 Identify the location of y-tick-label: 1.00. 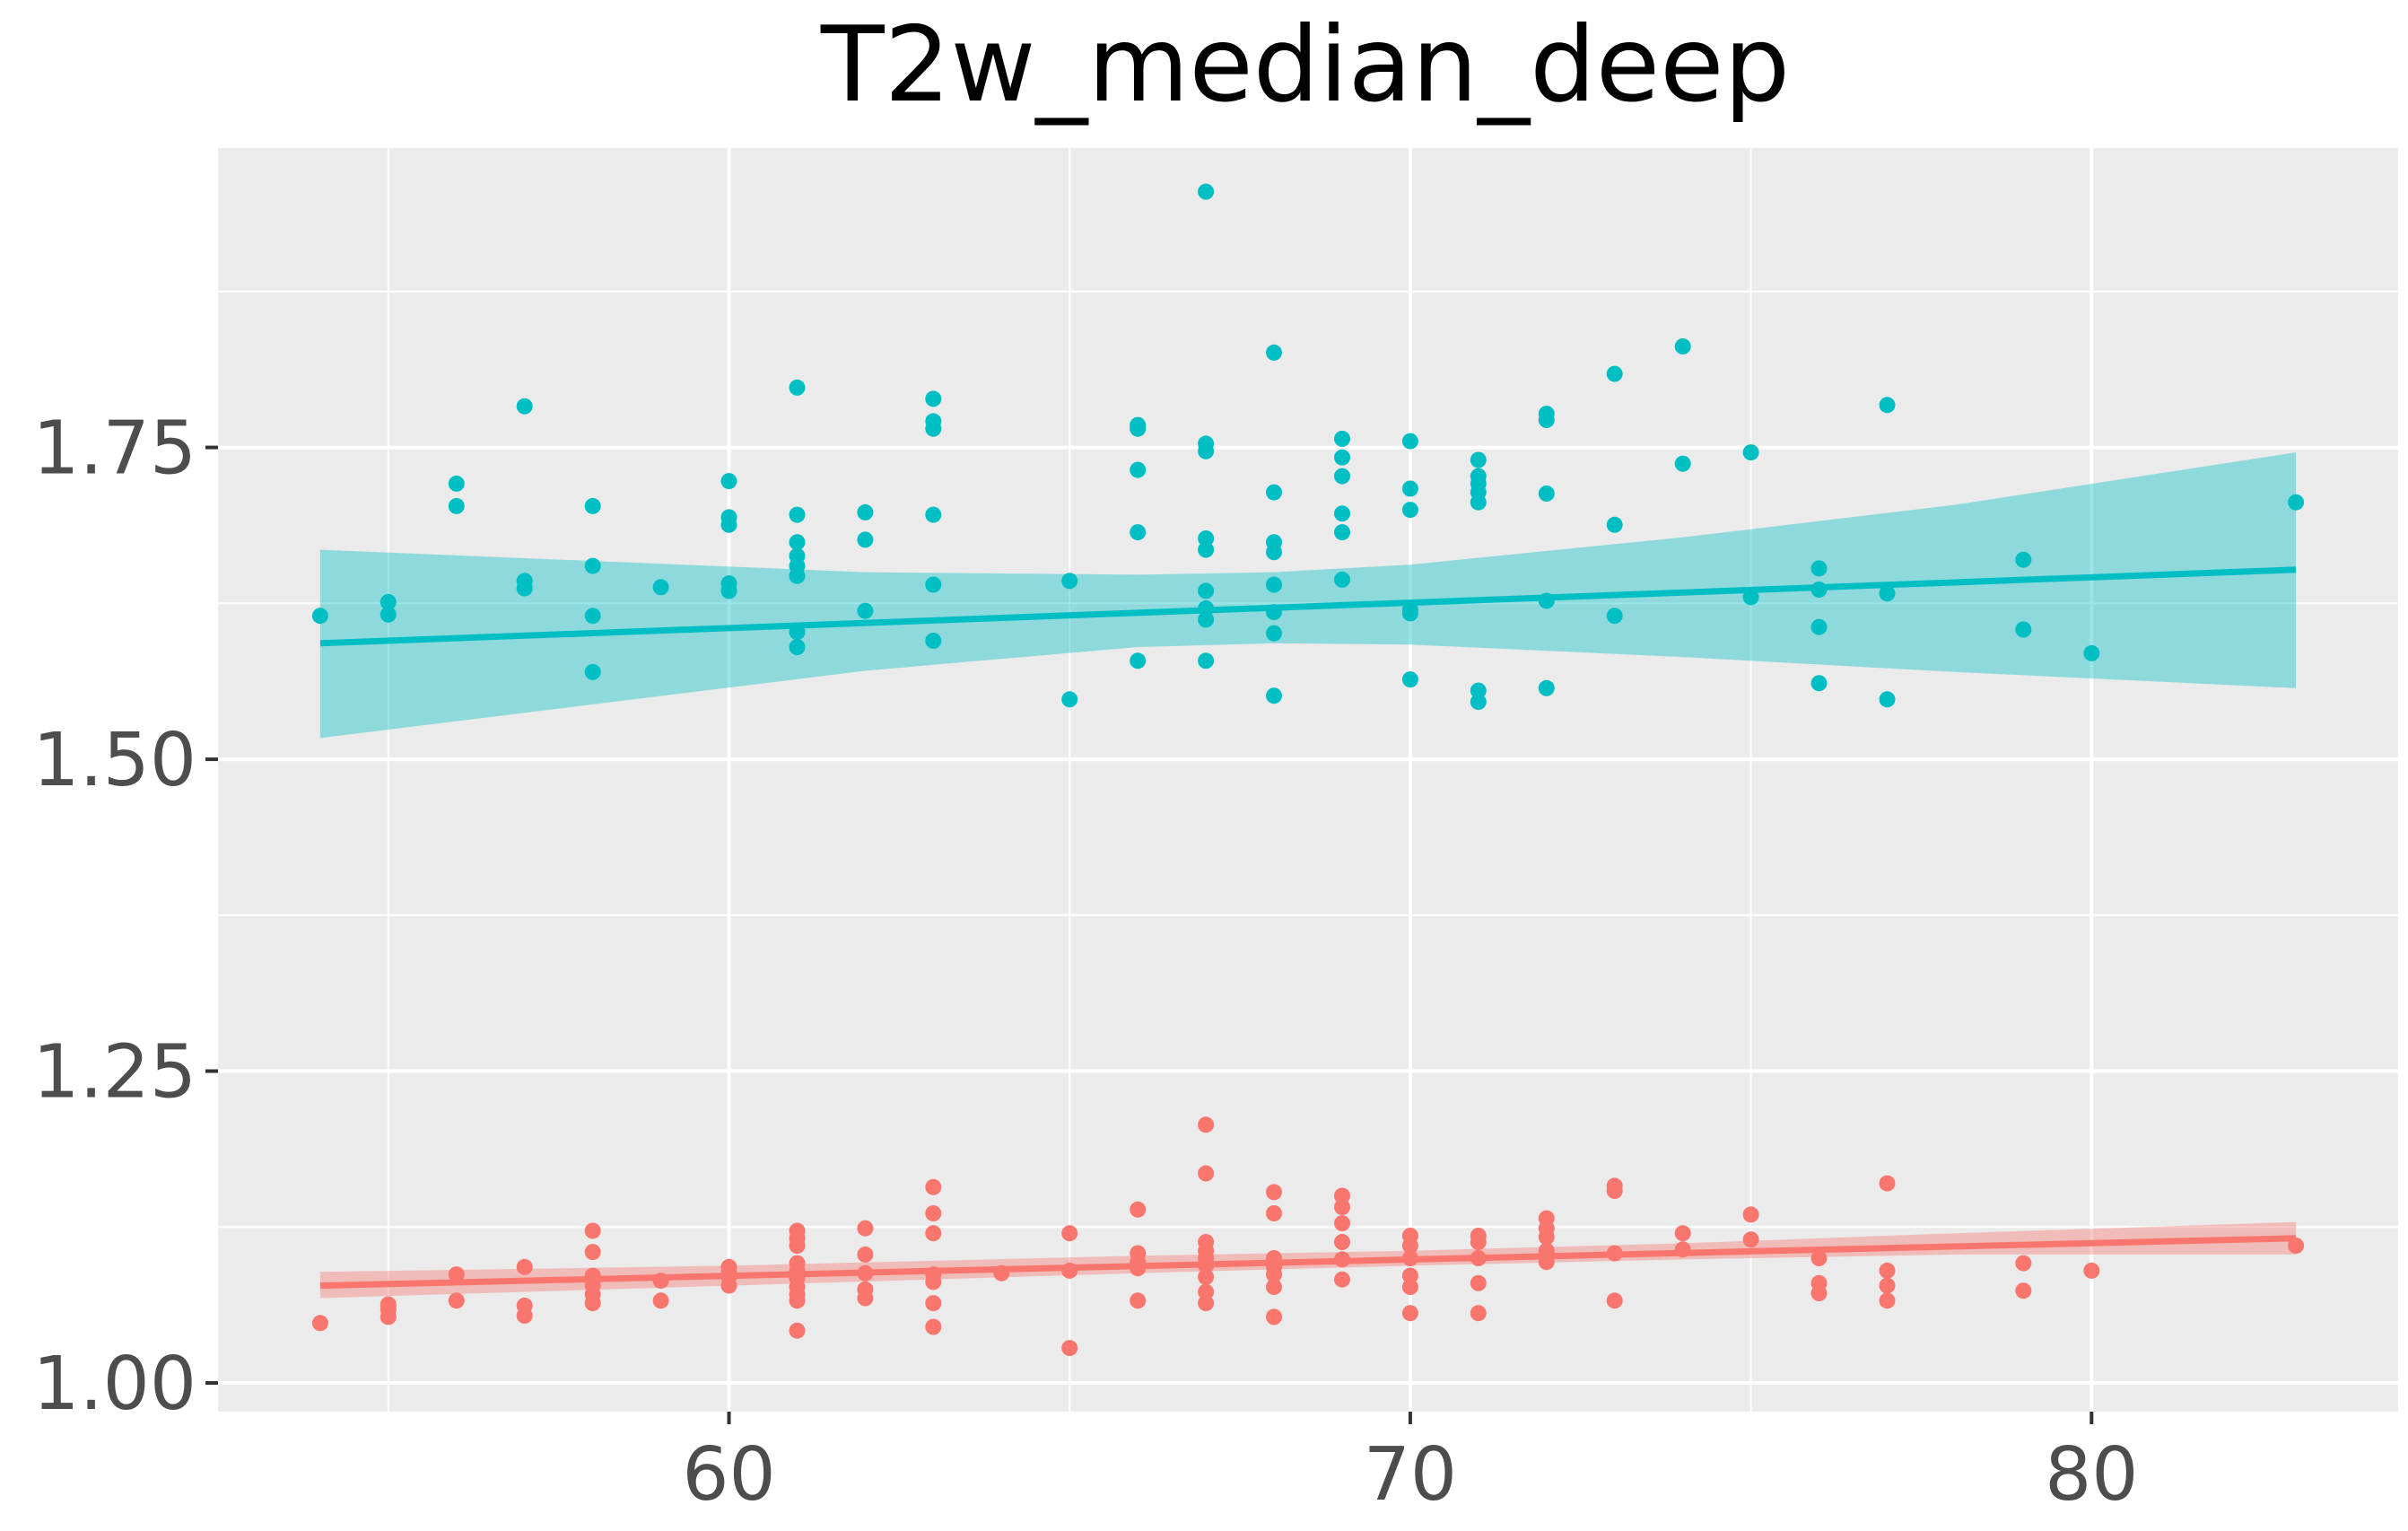
(114, 1384).